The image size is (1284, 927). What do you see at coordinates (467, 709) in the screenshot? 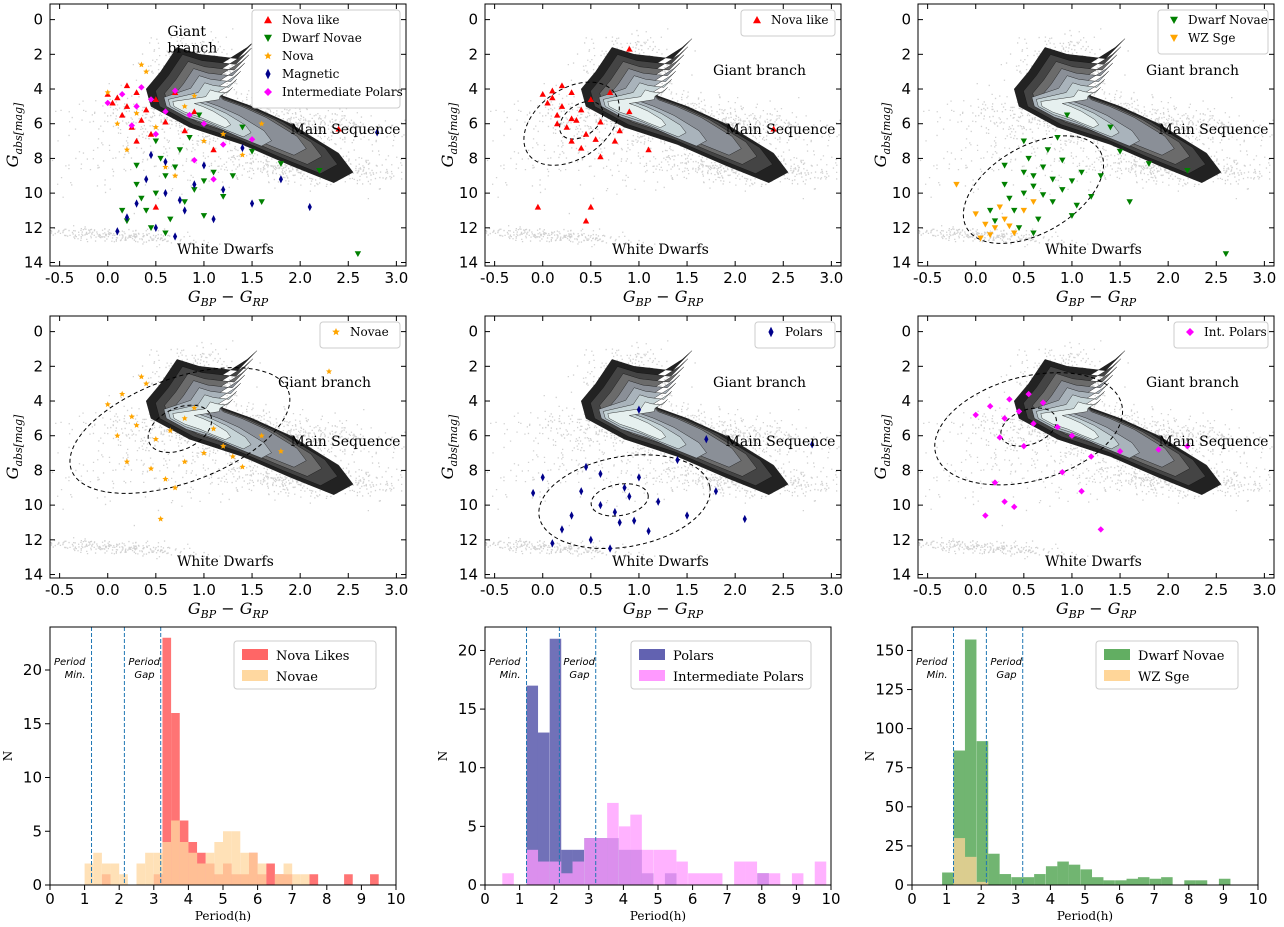
I see `y-tick-label: 15` at bounding box center [467, 709].